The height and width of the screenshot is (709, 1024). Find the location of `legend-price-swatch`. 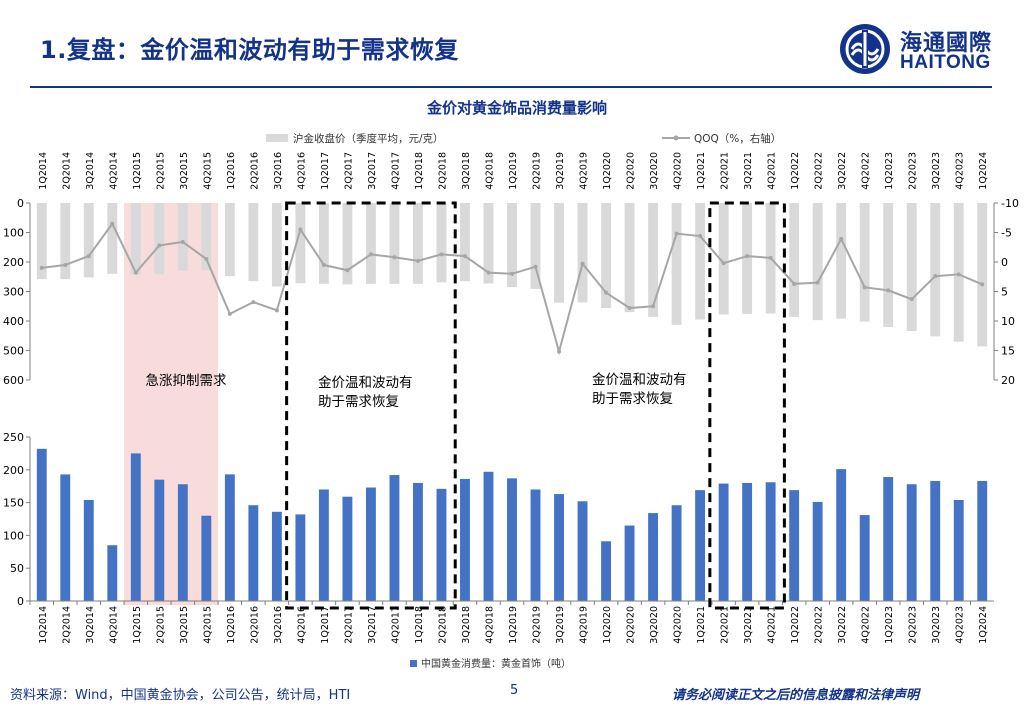

legend-price-swatch is located at coordinates (277, 138).